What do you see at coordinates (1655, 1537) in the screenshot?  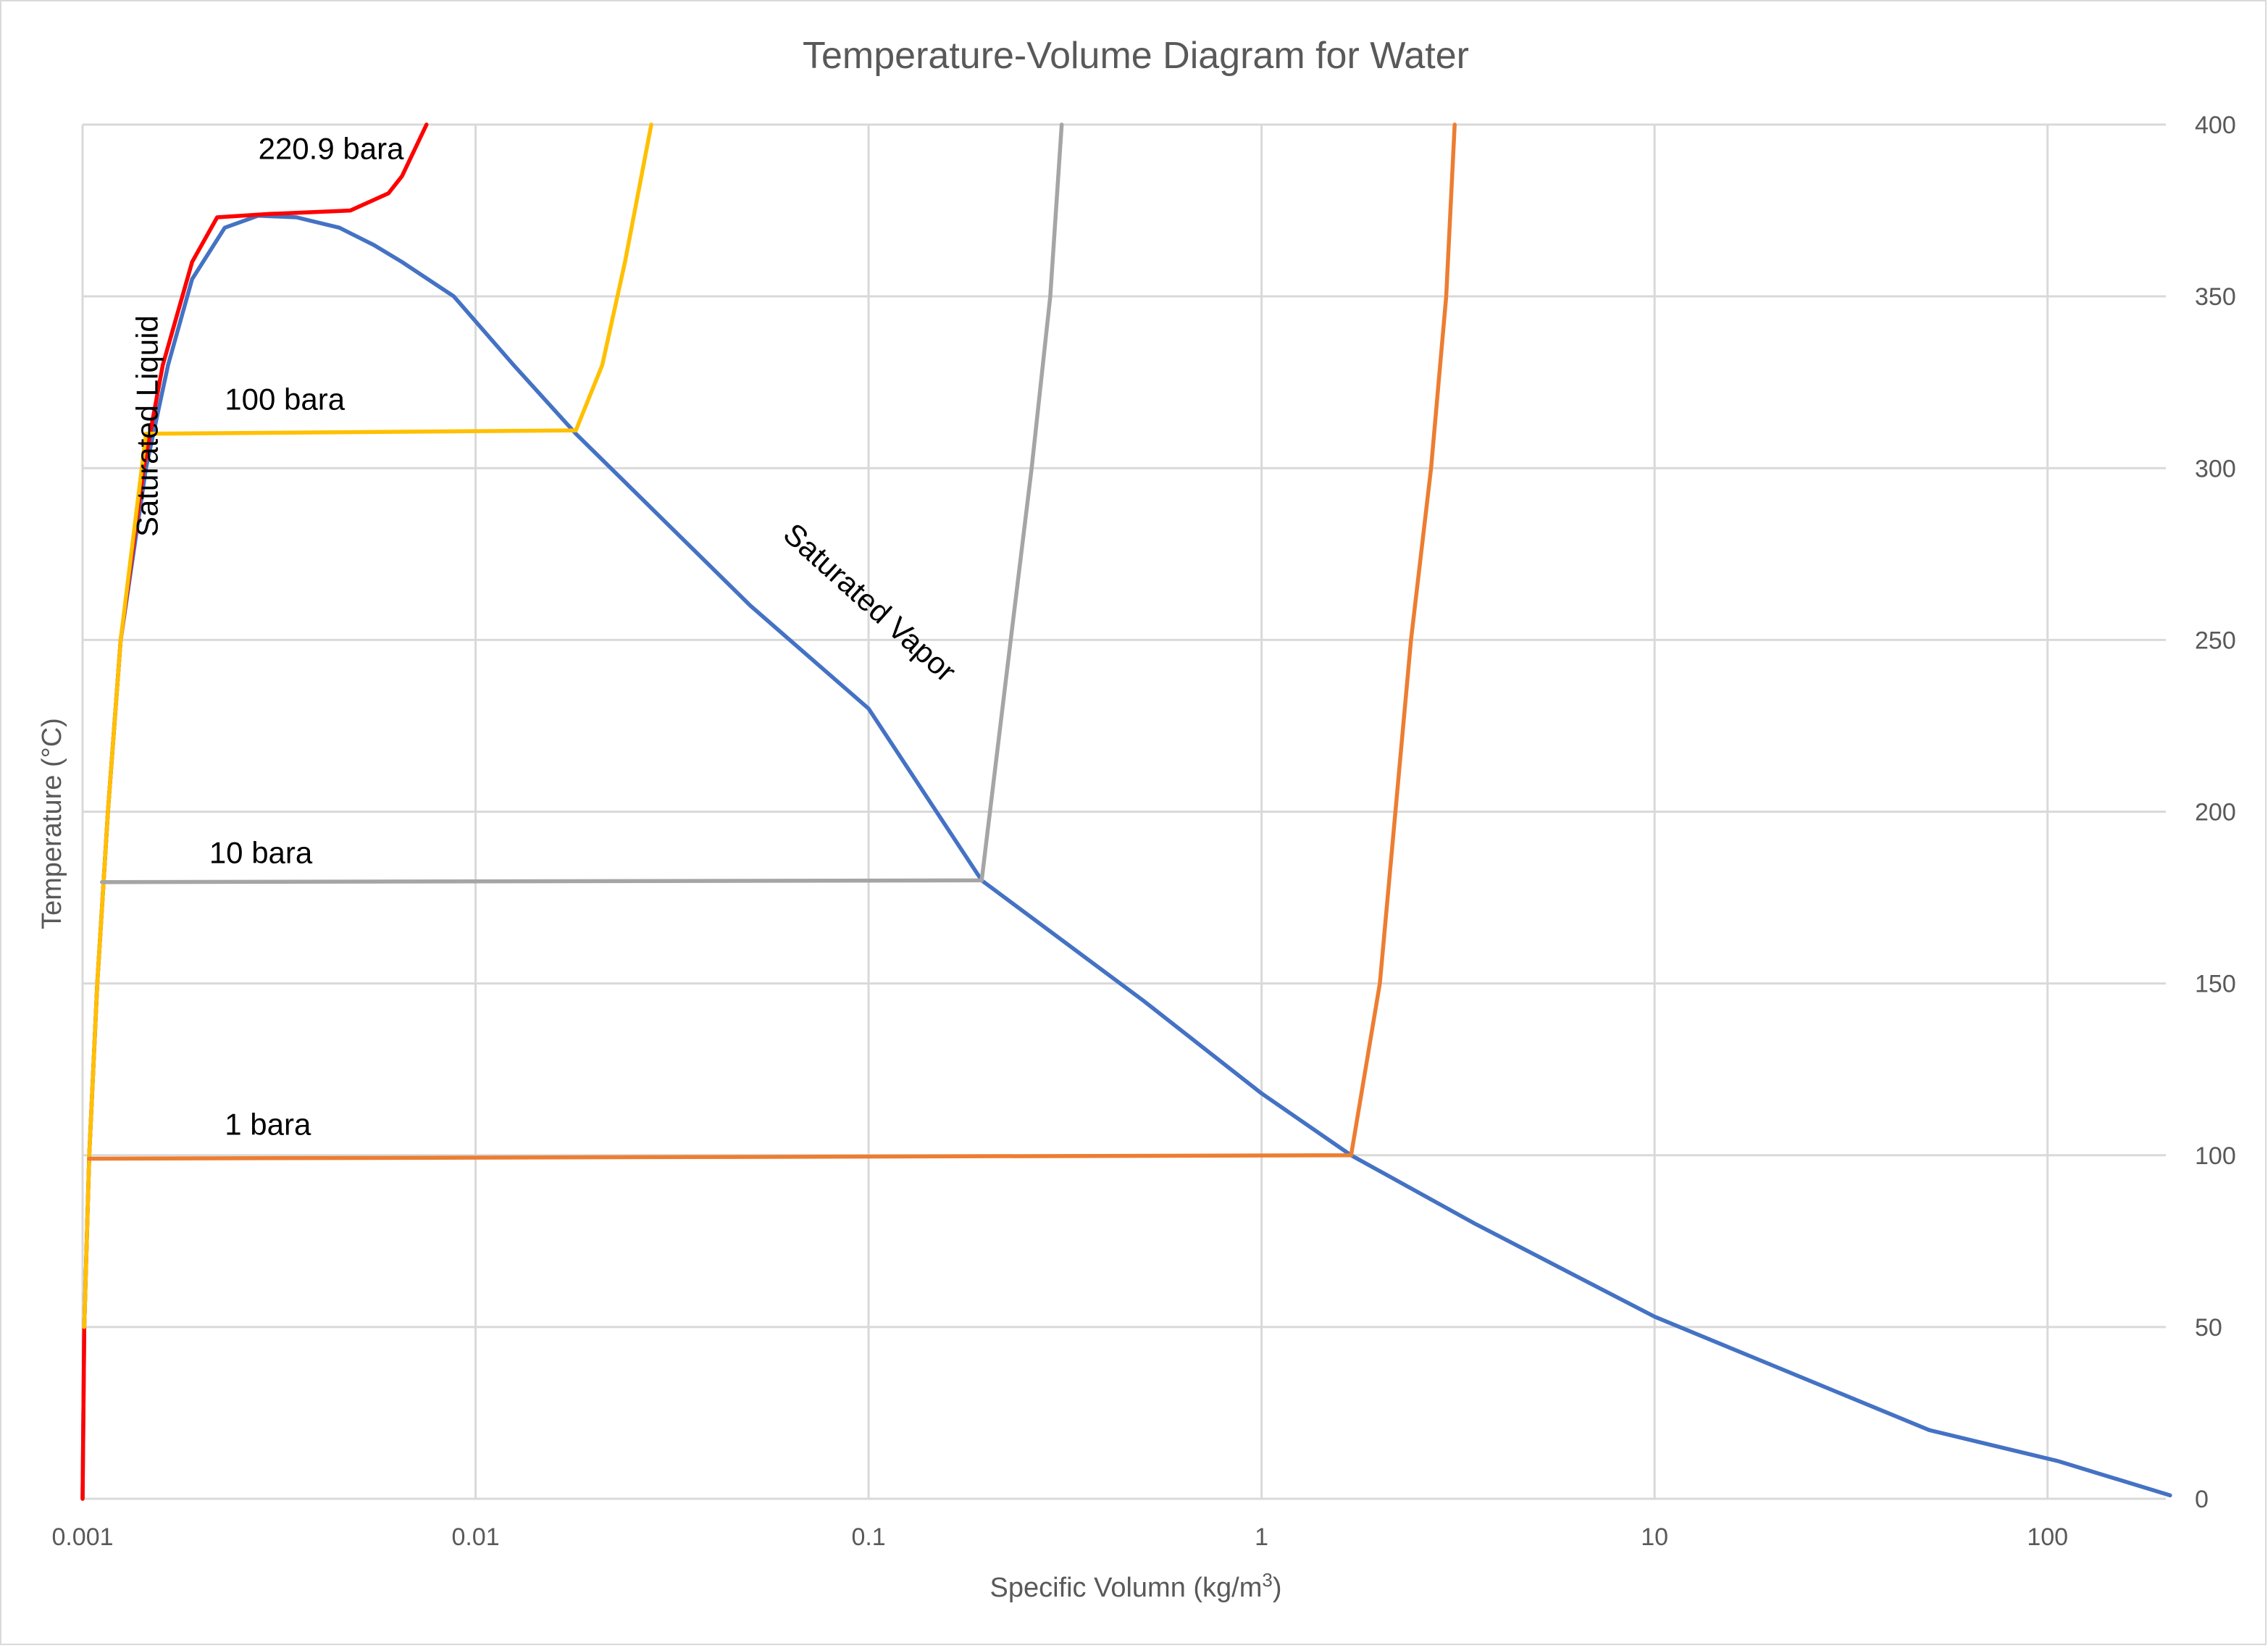 I see `x-tick-label: 10` at bounding box center [1655, 1537].